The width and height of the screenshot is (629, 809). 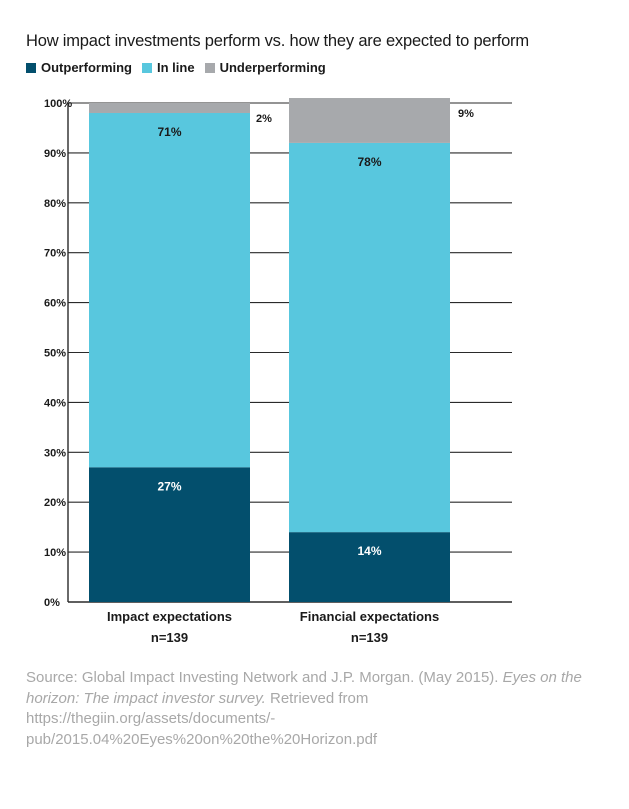 What do you see at coordinates (169, 132) in the screenshot?
I see `data-label: 71%` at bounding box center [169, 132].